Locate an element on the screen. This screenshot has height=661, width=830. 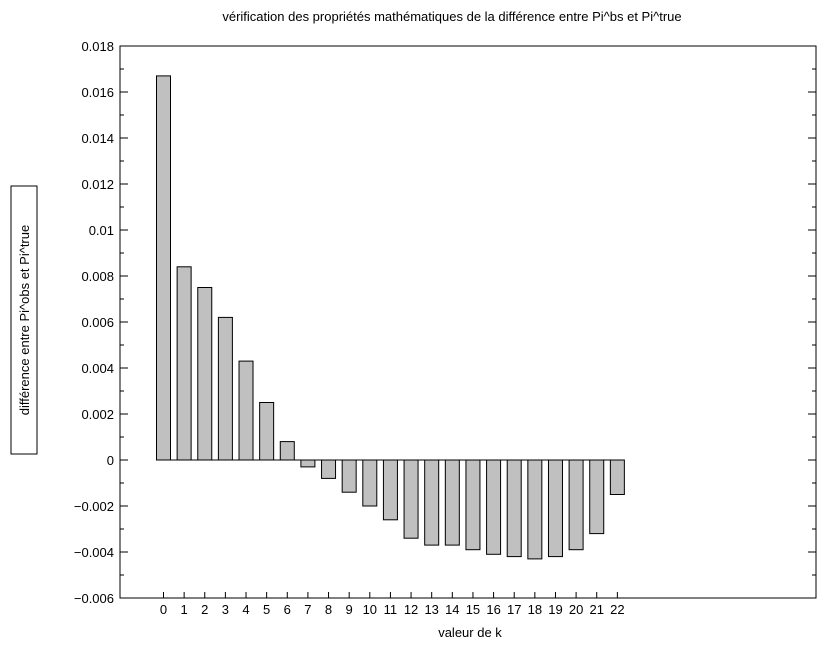
x-tick-label: 4 is located at coordinates (245, 609).